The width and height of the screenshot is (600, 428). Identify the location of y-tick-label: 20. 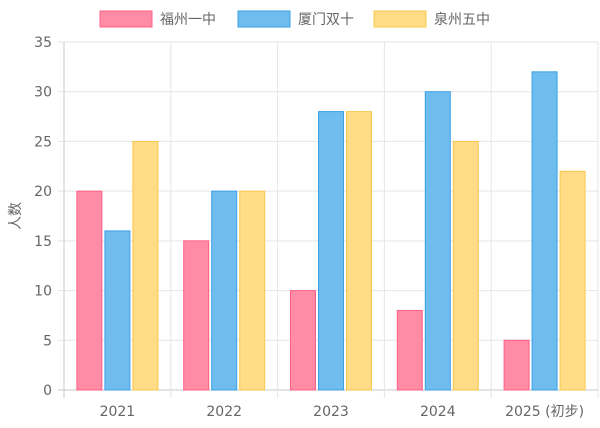
(43, 192).